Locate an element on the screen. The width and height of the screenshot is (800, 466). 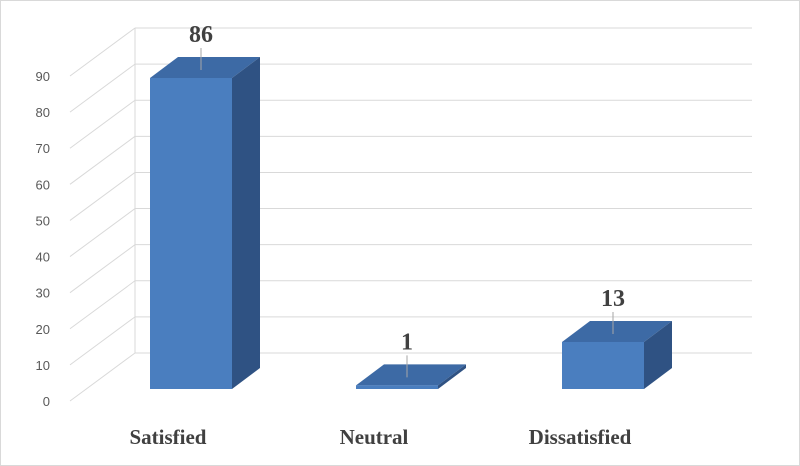
y-tick-label: 70 is located at coordinates (43, 148).